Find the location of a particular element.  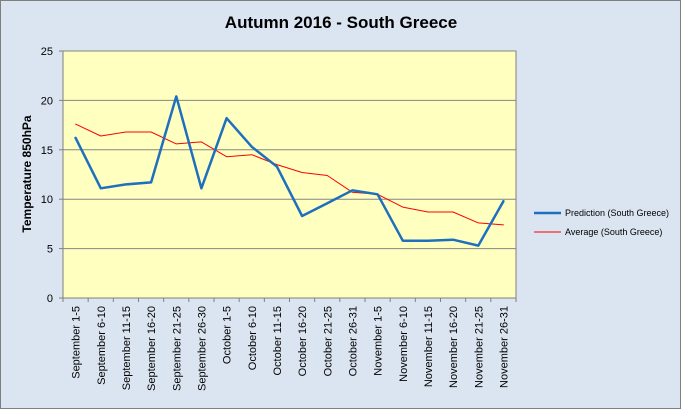

y-tick-label: 10 is located at coordinates (47, 200).